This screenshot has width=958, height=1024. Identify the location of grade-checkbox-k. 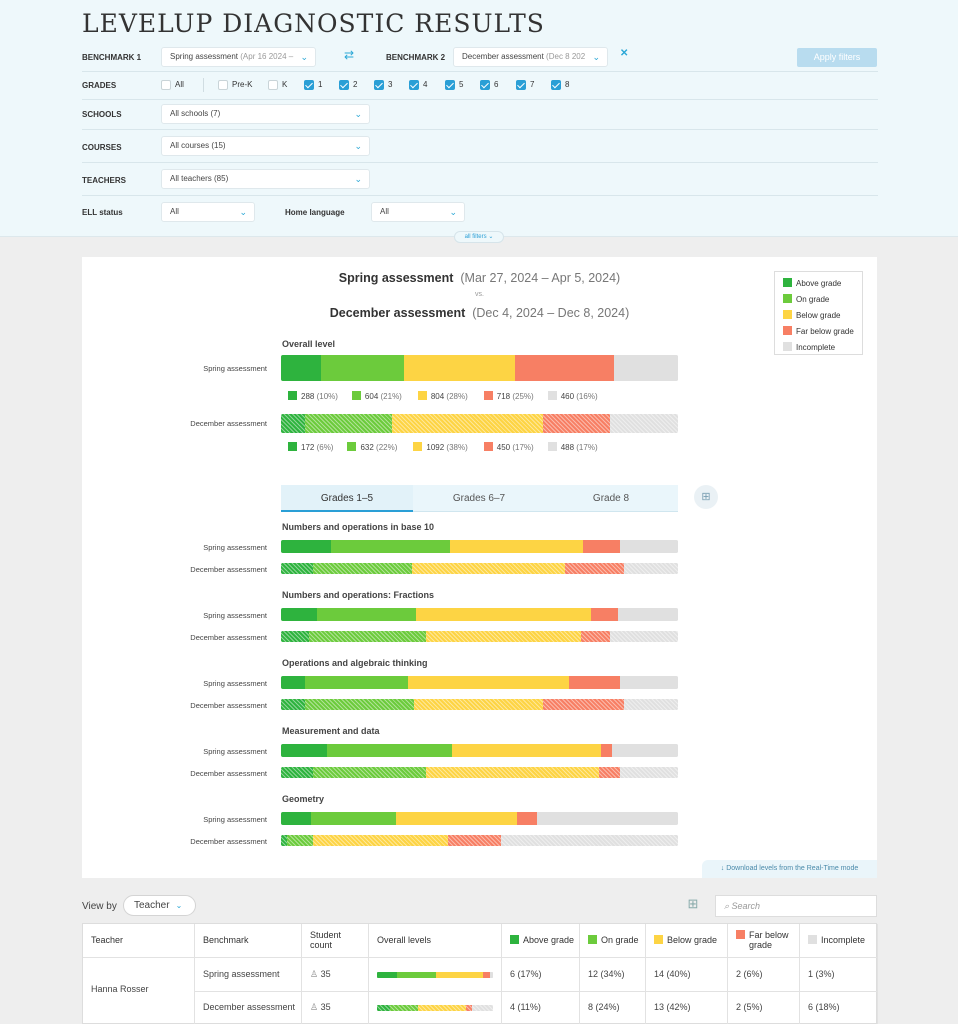
(273, 85).